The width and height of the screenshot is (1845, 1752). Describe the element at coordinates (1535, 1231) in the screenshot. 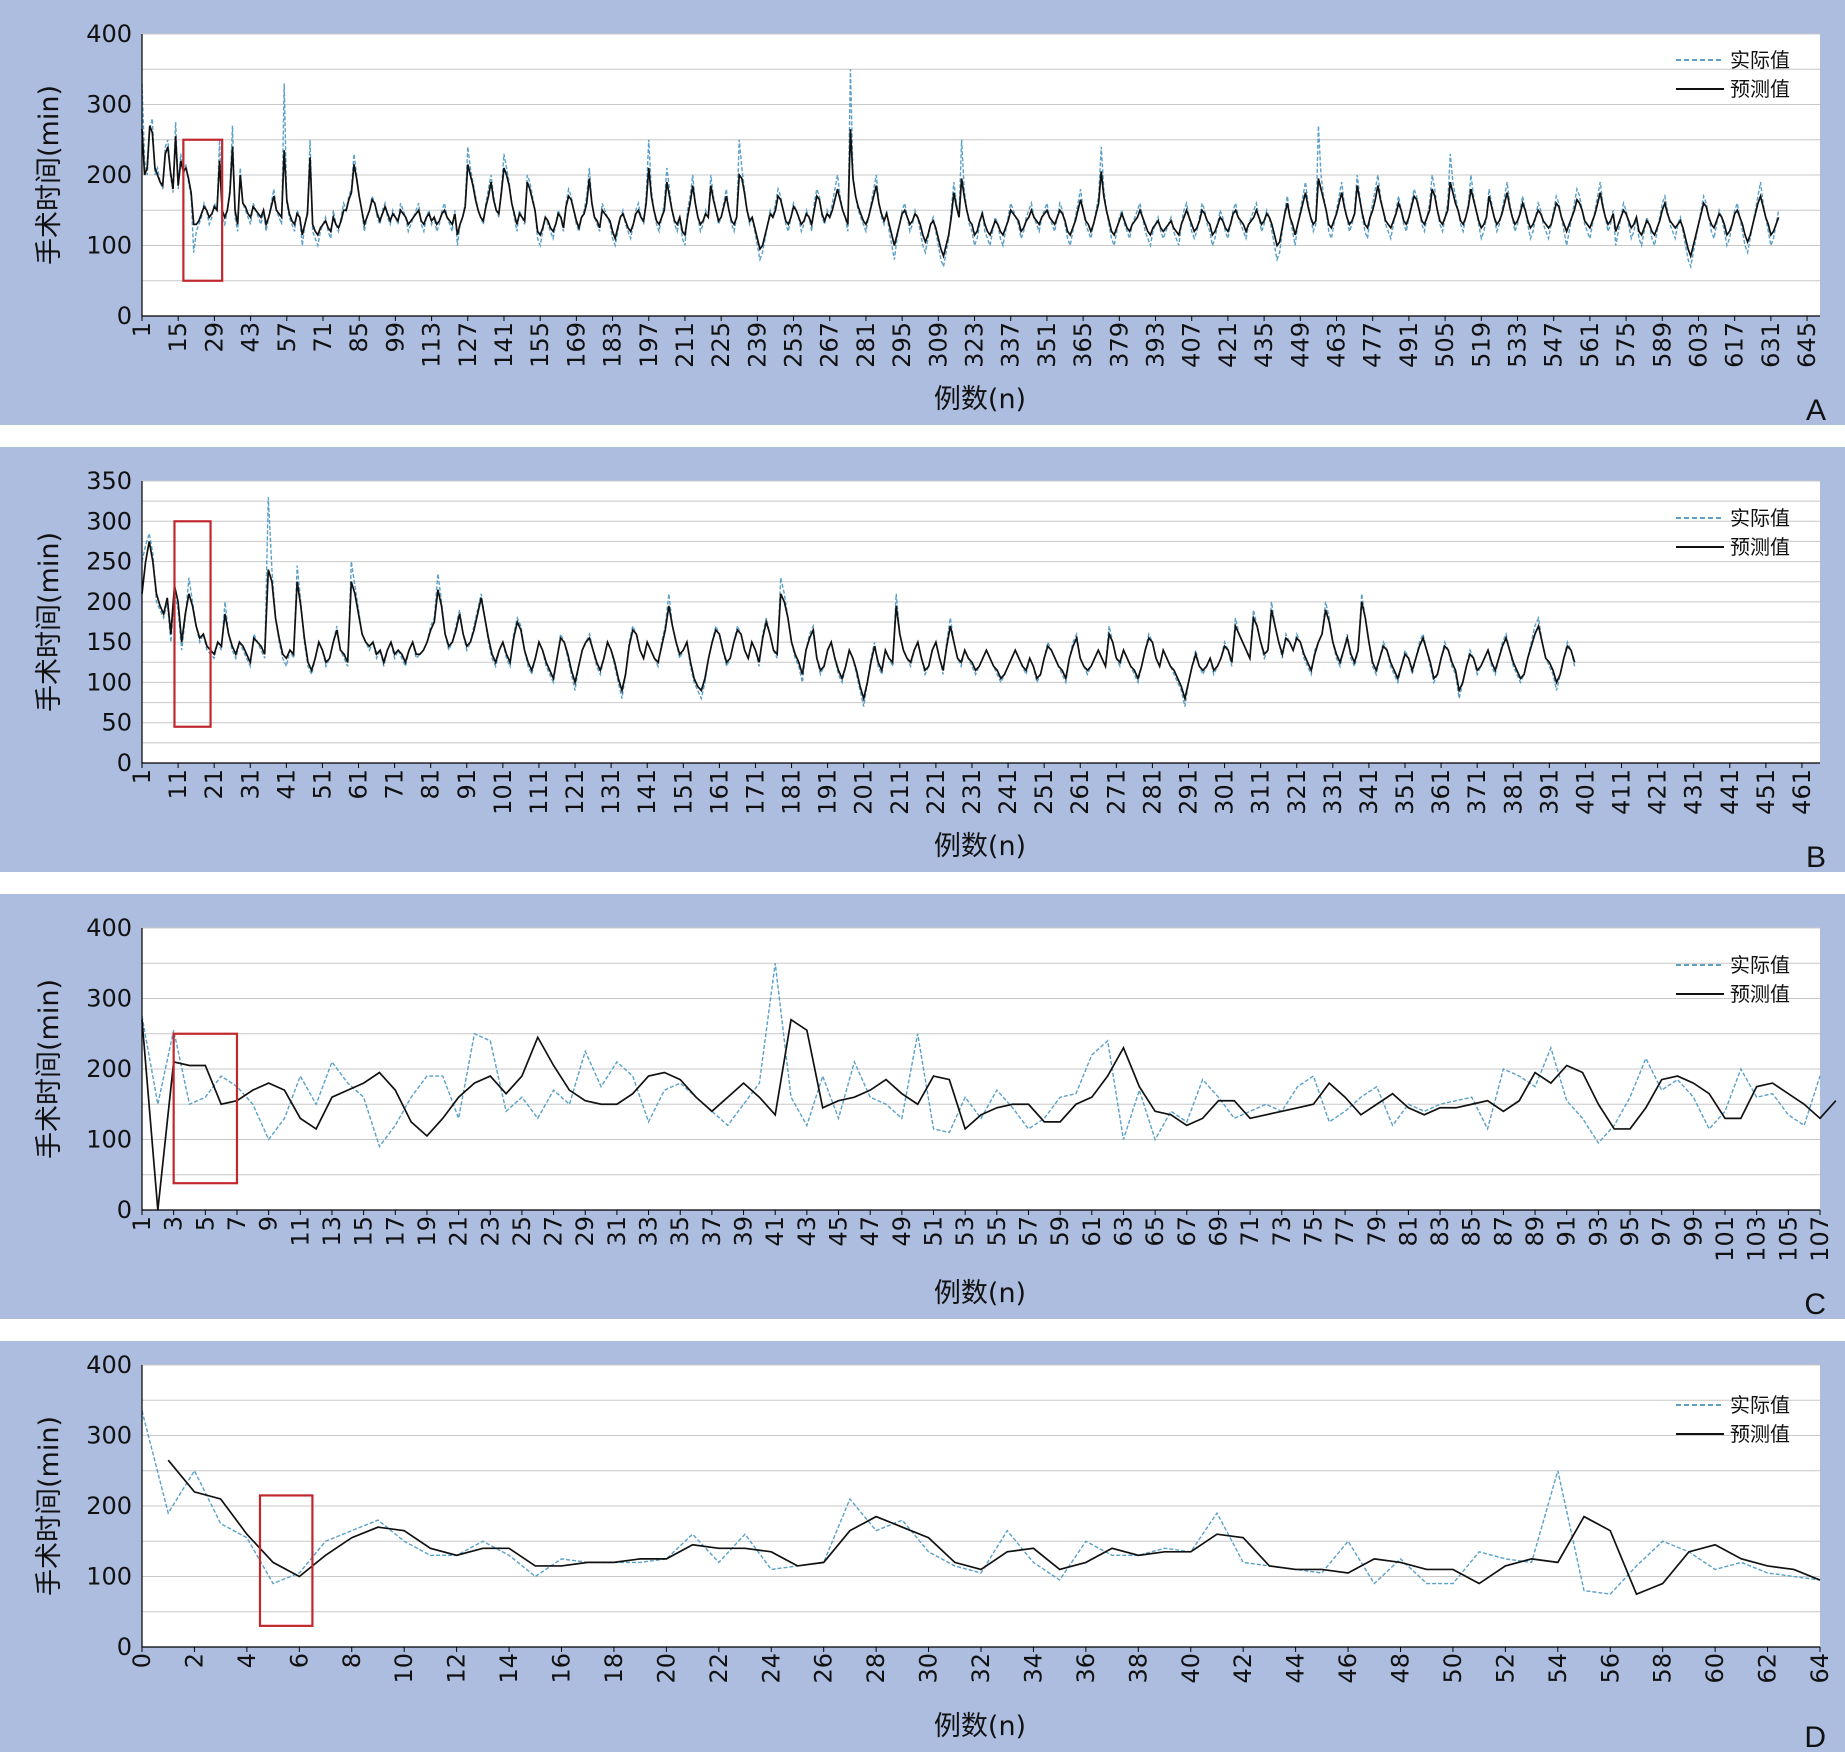

I see `x-tick-label: 89` at that location.